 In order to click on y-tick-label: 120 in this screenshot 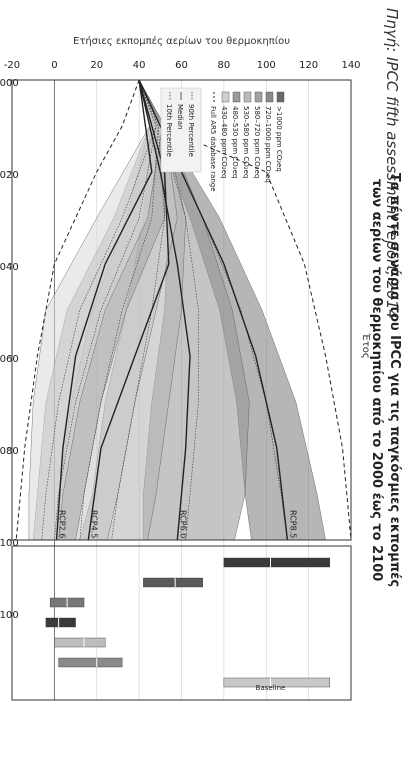, I will do `click(308, 65)`.